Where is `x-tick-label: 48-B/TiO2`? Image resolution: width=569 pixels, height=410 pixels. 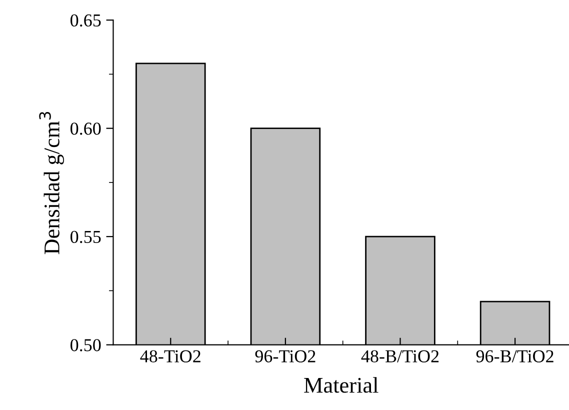
x-tick-label: 48-B/TiO2 is located at coordinates (400, 356).